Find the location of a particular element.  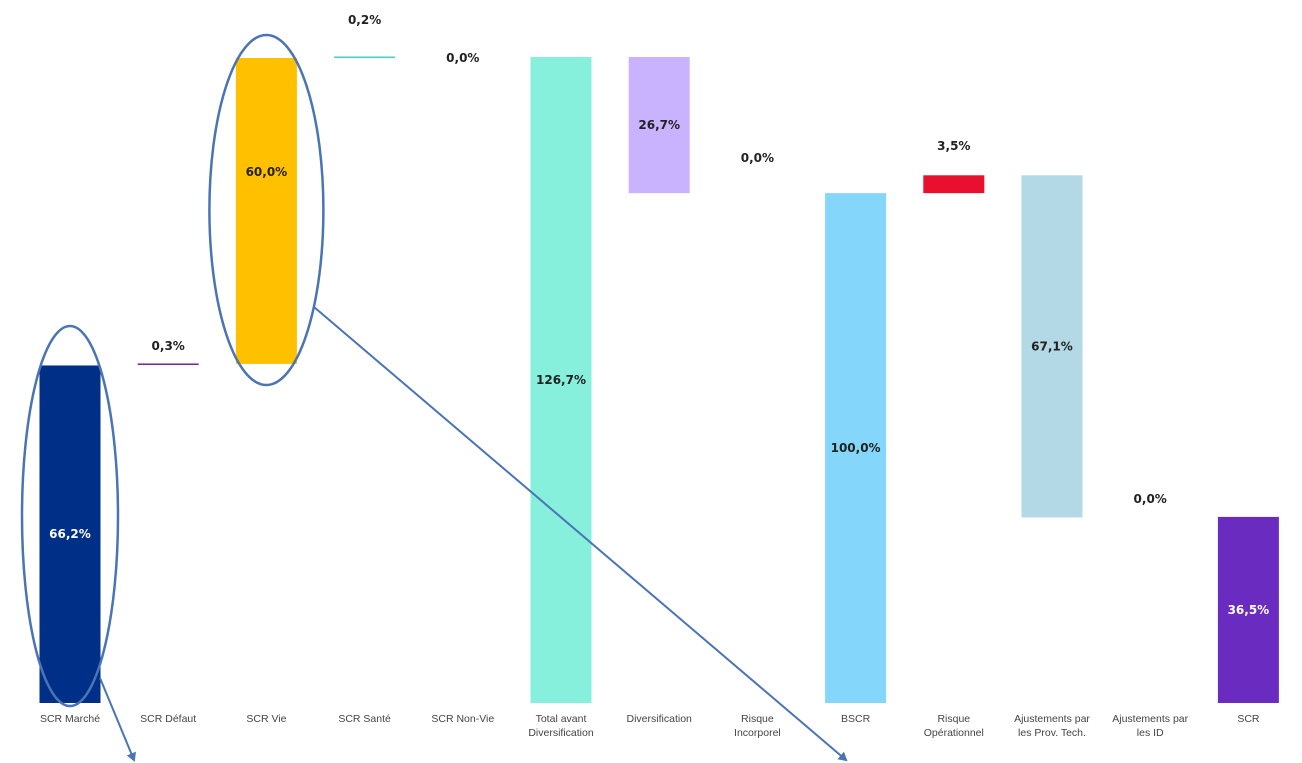

highlight-ellipse-scr-vie is located at coordinates (266, 210).